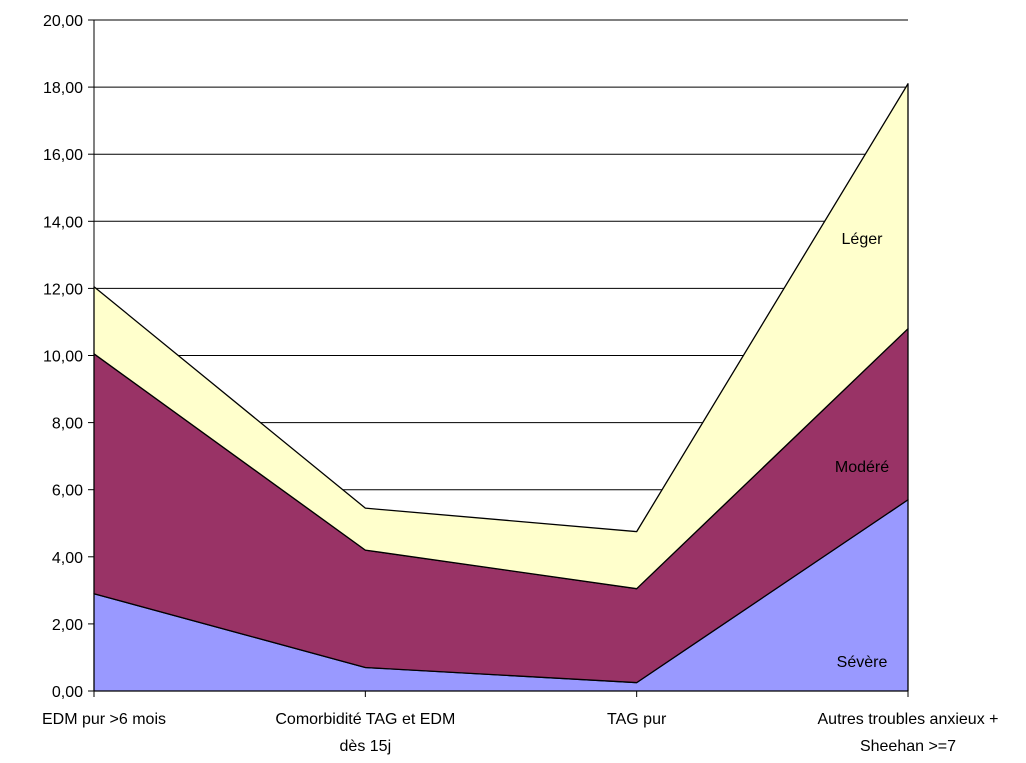 The image size is (1026, 763). I want to click on y-tick-label: 12,00, so click(63, 289).